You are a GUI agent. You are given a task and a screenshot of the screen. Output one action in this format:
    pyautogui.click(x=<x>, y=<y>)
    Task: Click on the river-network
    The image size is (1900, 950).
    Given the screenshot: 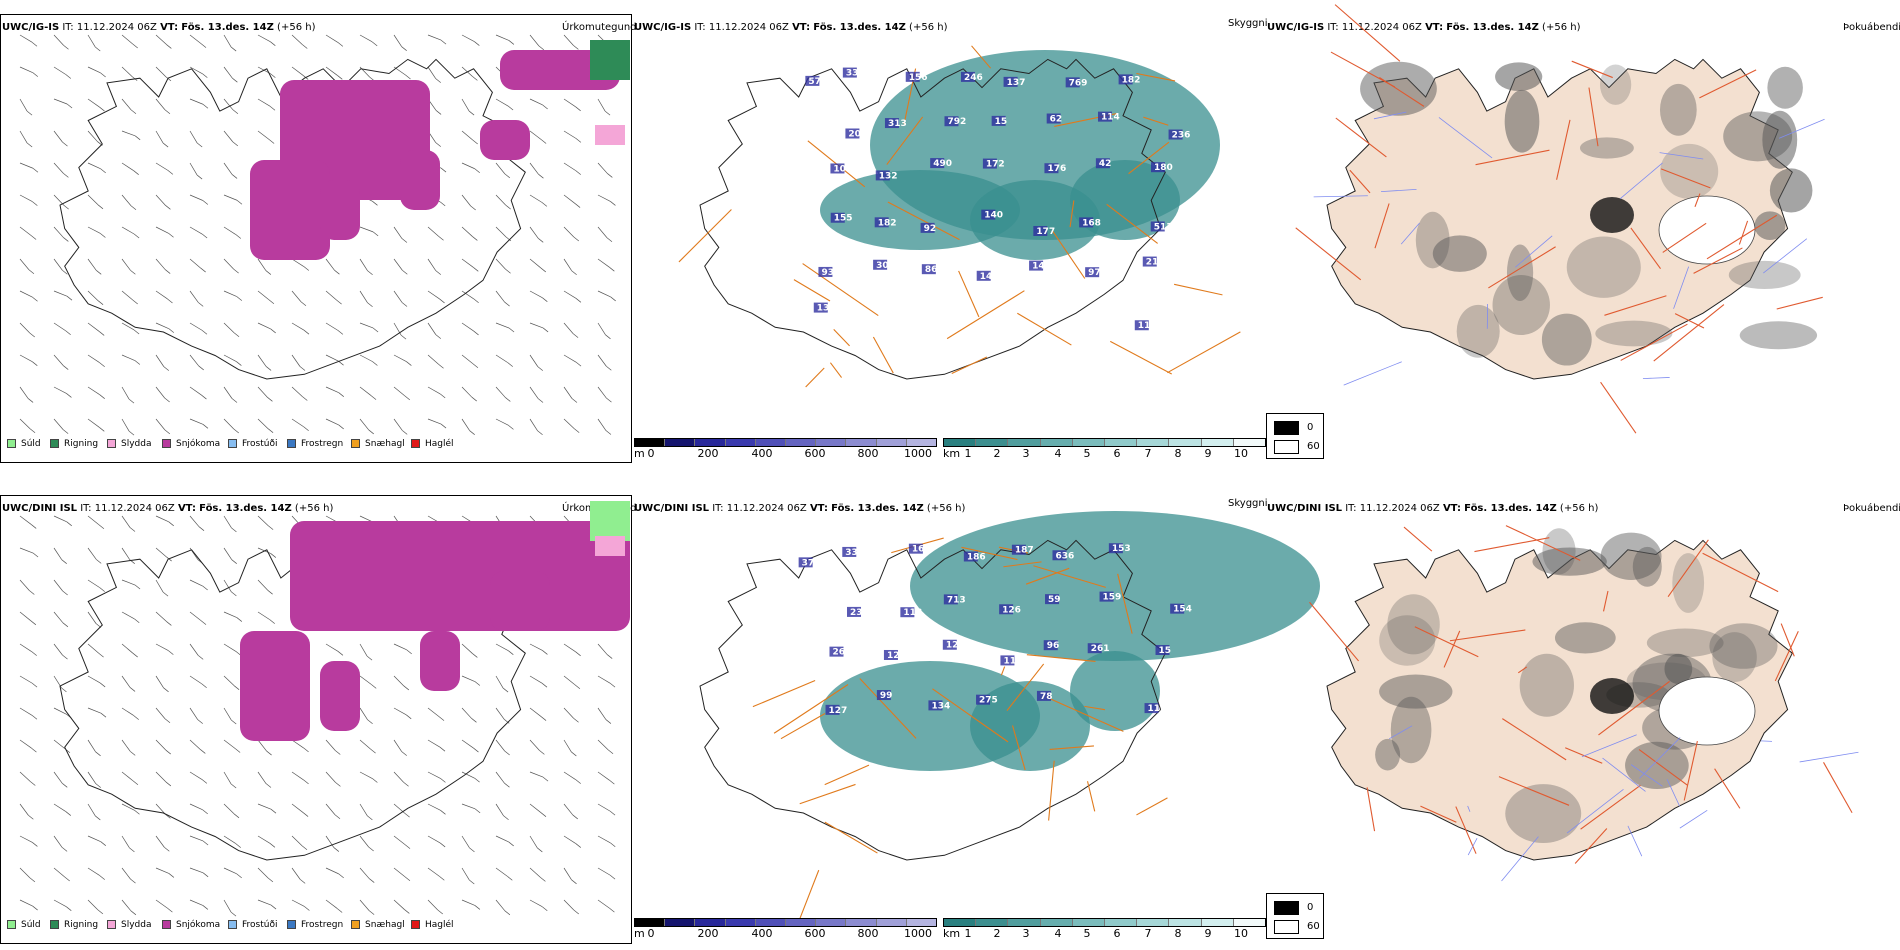 What is the action you would take?
    pyautogui.click(x=1623, y=803)
    